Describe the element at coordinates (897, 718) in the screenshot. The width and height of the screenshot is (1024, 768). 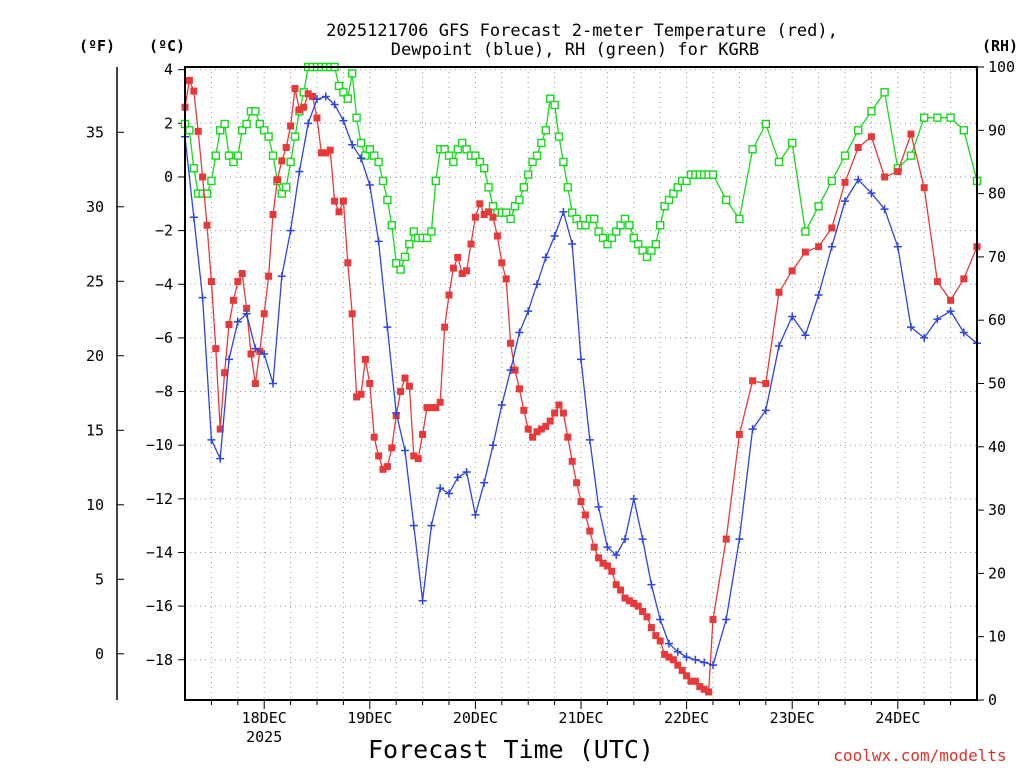
I see `time-tick-label-6: 24DEC` at that location.